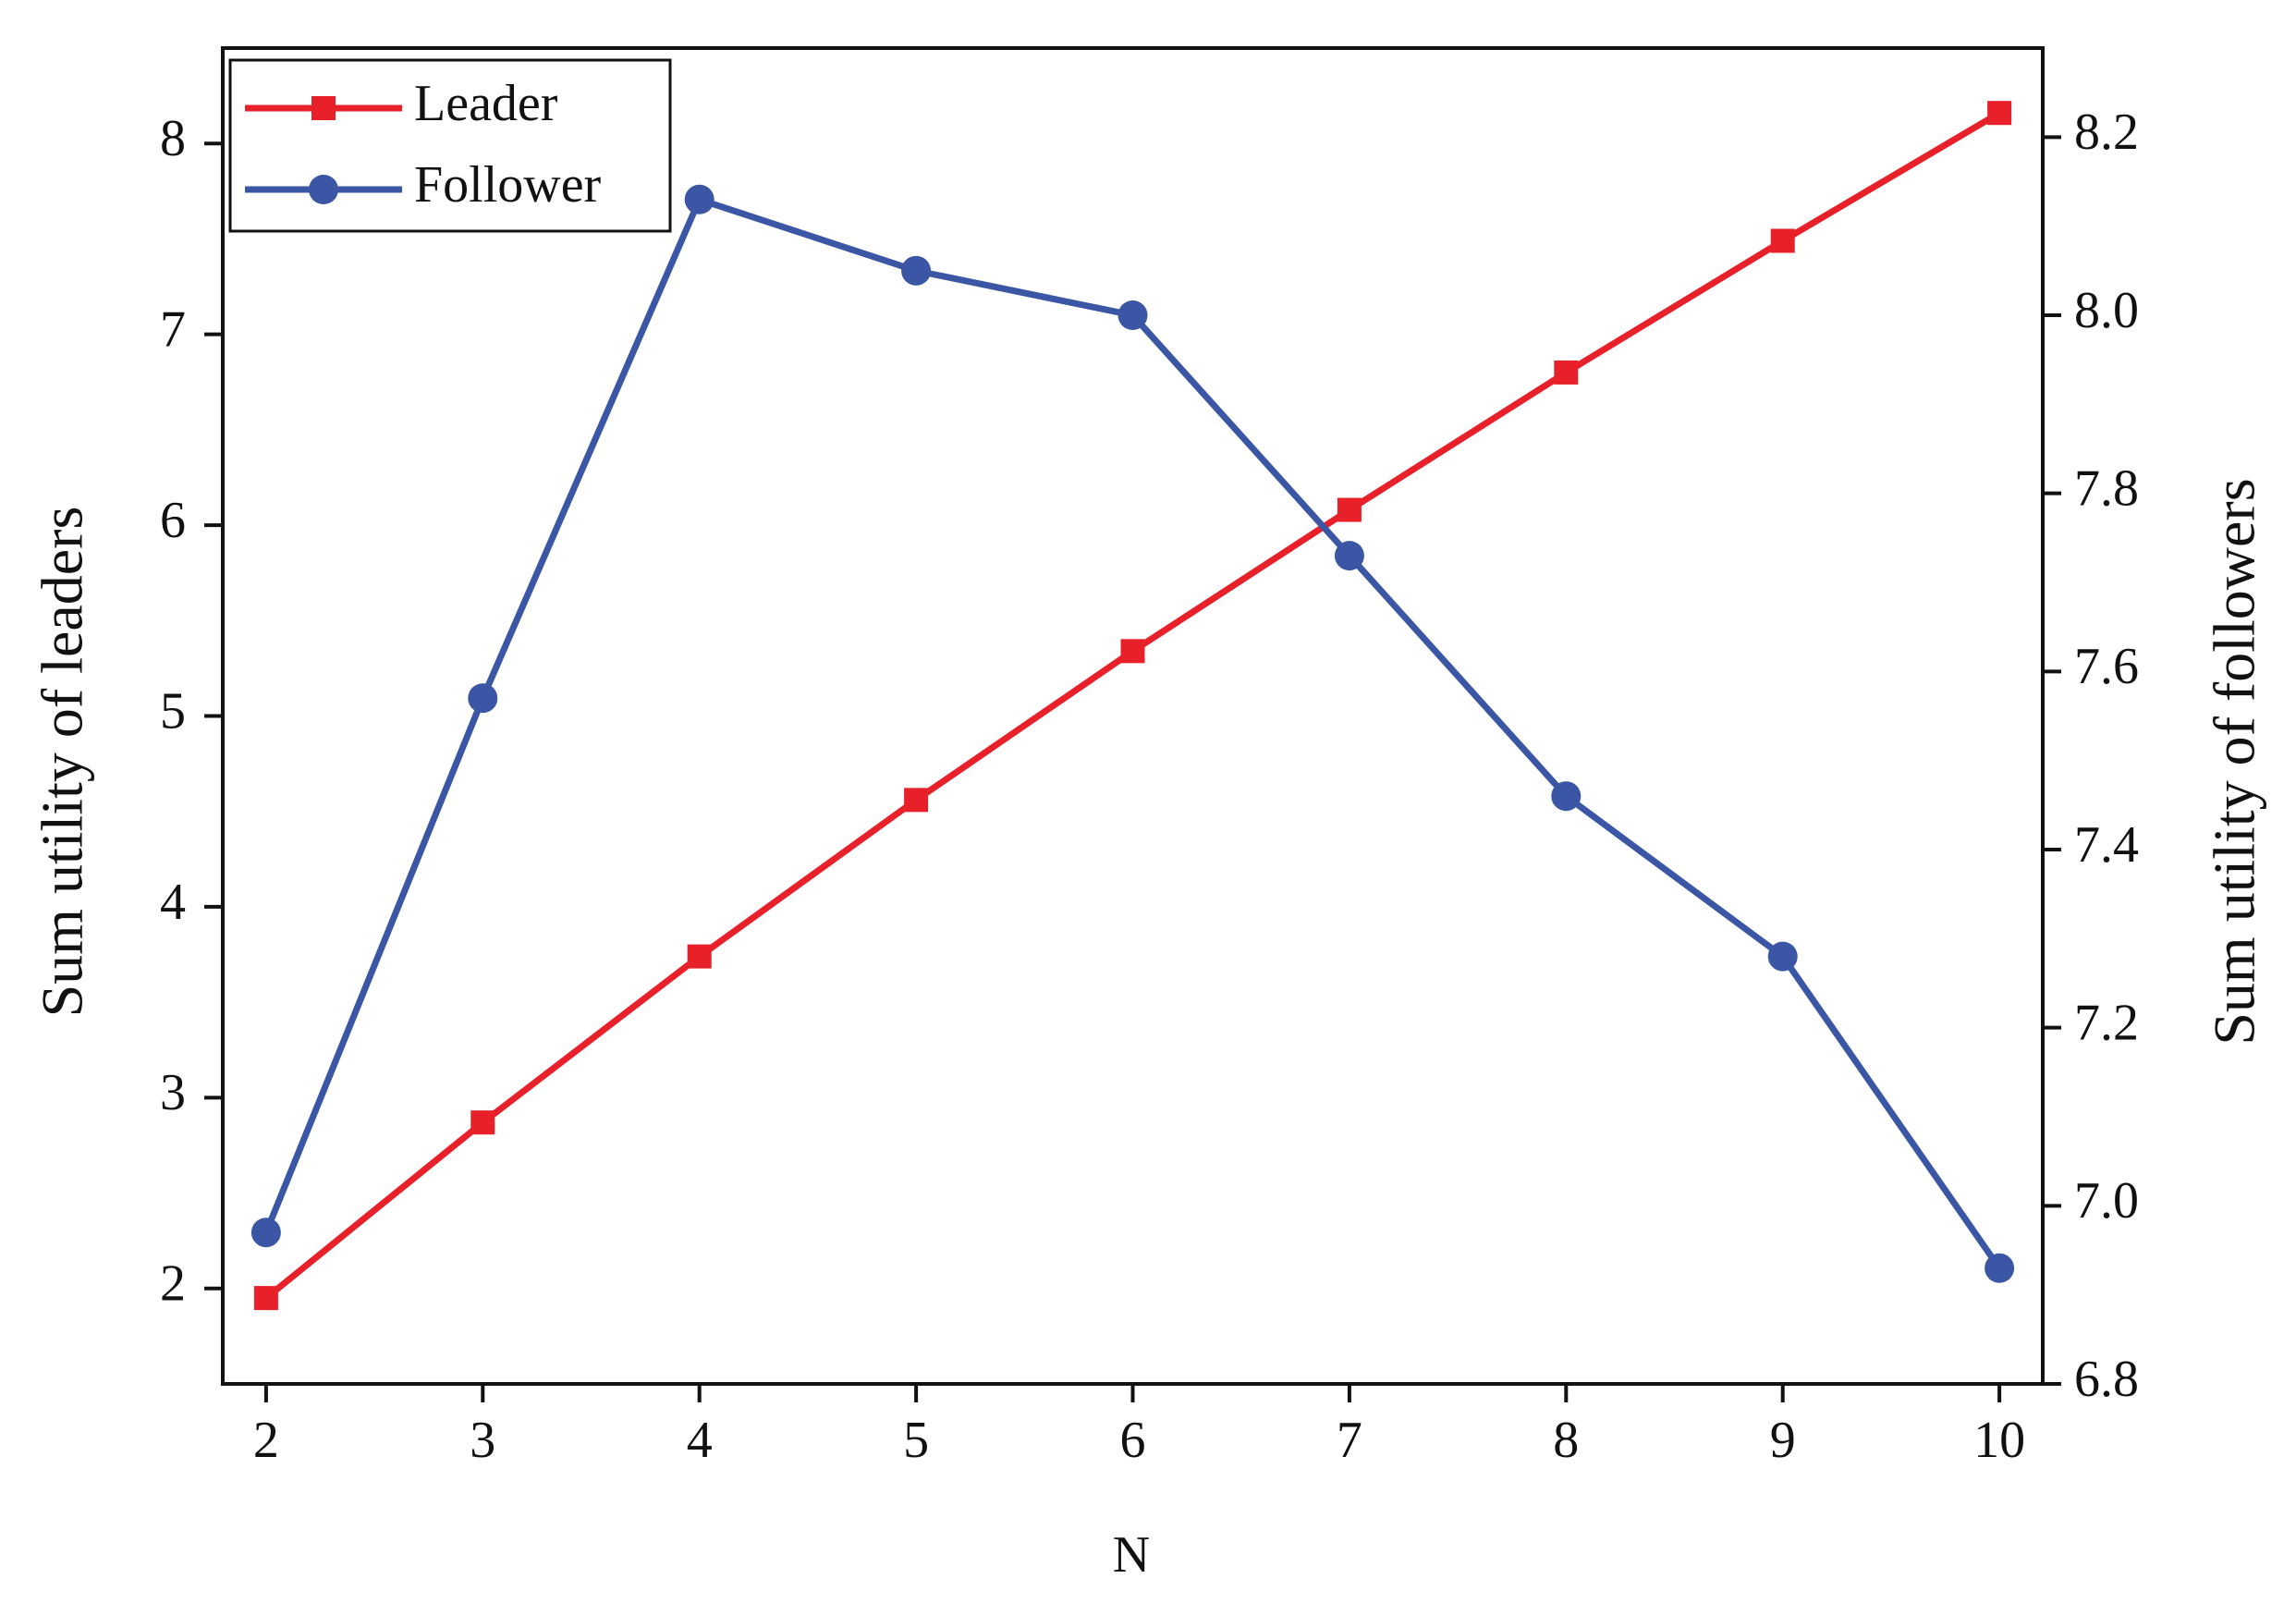  I want to click on x-tick-label: 10, so click(1999, 1440).